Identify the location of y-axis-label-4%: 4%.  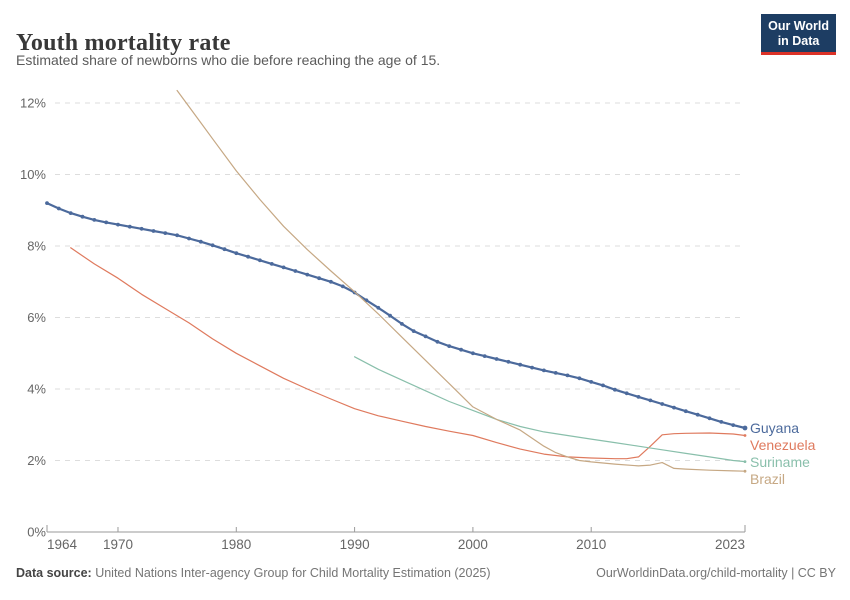
(36, 389).